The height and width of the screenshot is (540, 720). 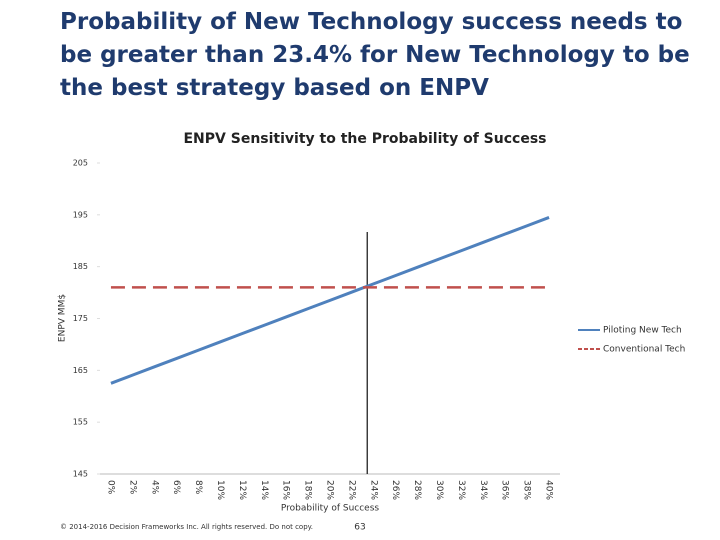 What do you see at coordinates (176, 487) in the screenshot?
I see `x-tick-label: 6%` at bounding box center [176, 487].